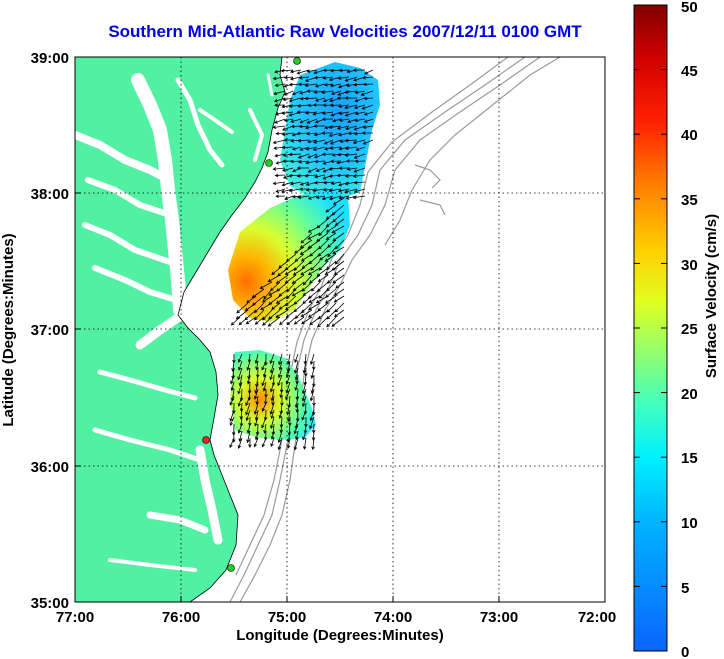 This screenshot has height=659, width=724. What do you see at coordinates (689, 71) in the screenshot?
I see `colorbar-tick-label: 45` at bounding box center [689, 71].